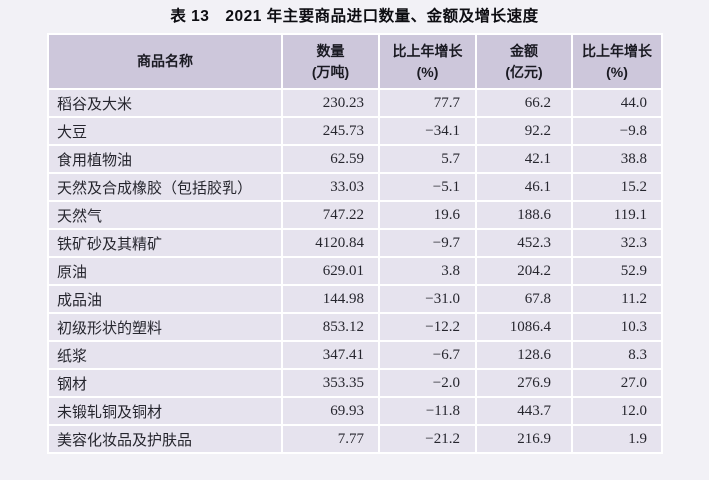 This screenshot has width=709, height=480. I want to click on value-cell: 1086.4, so click(524, 327).